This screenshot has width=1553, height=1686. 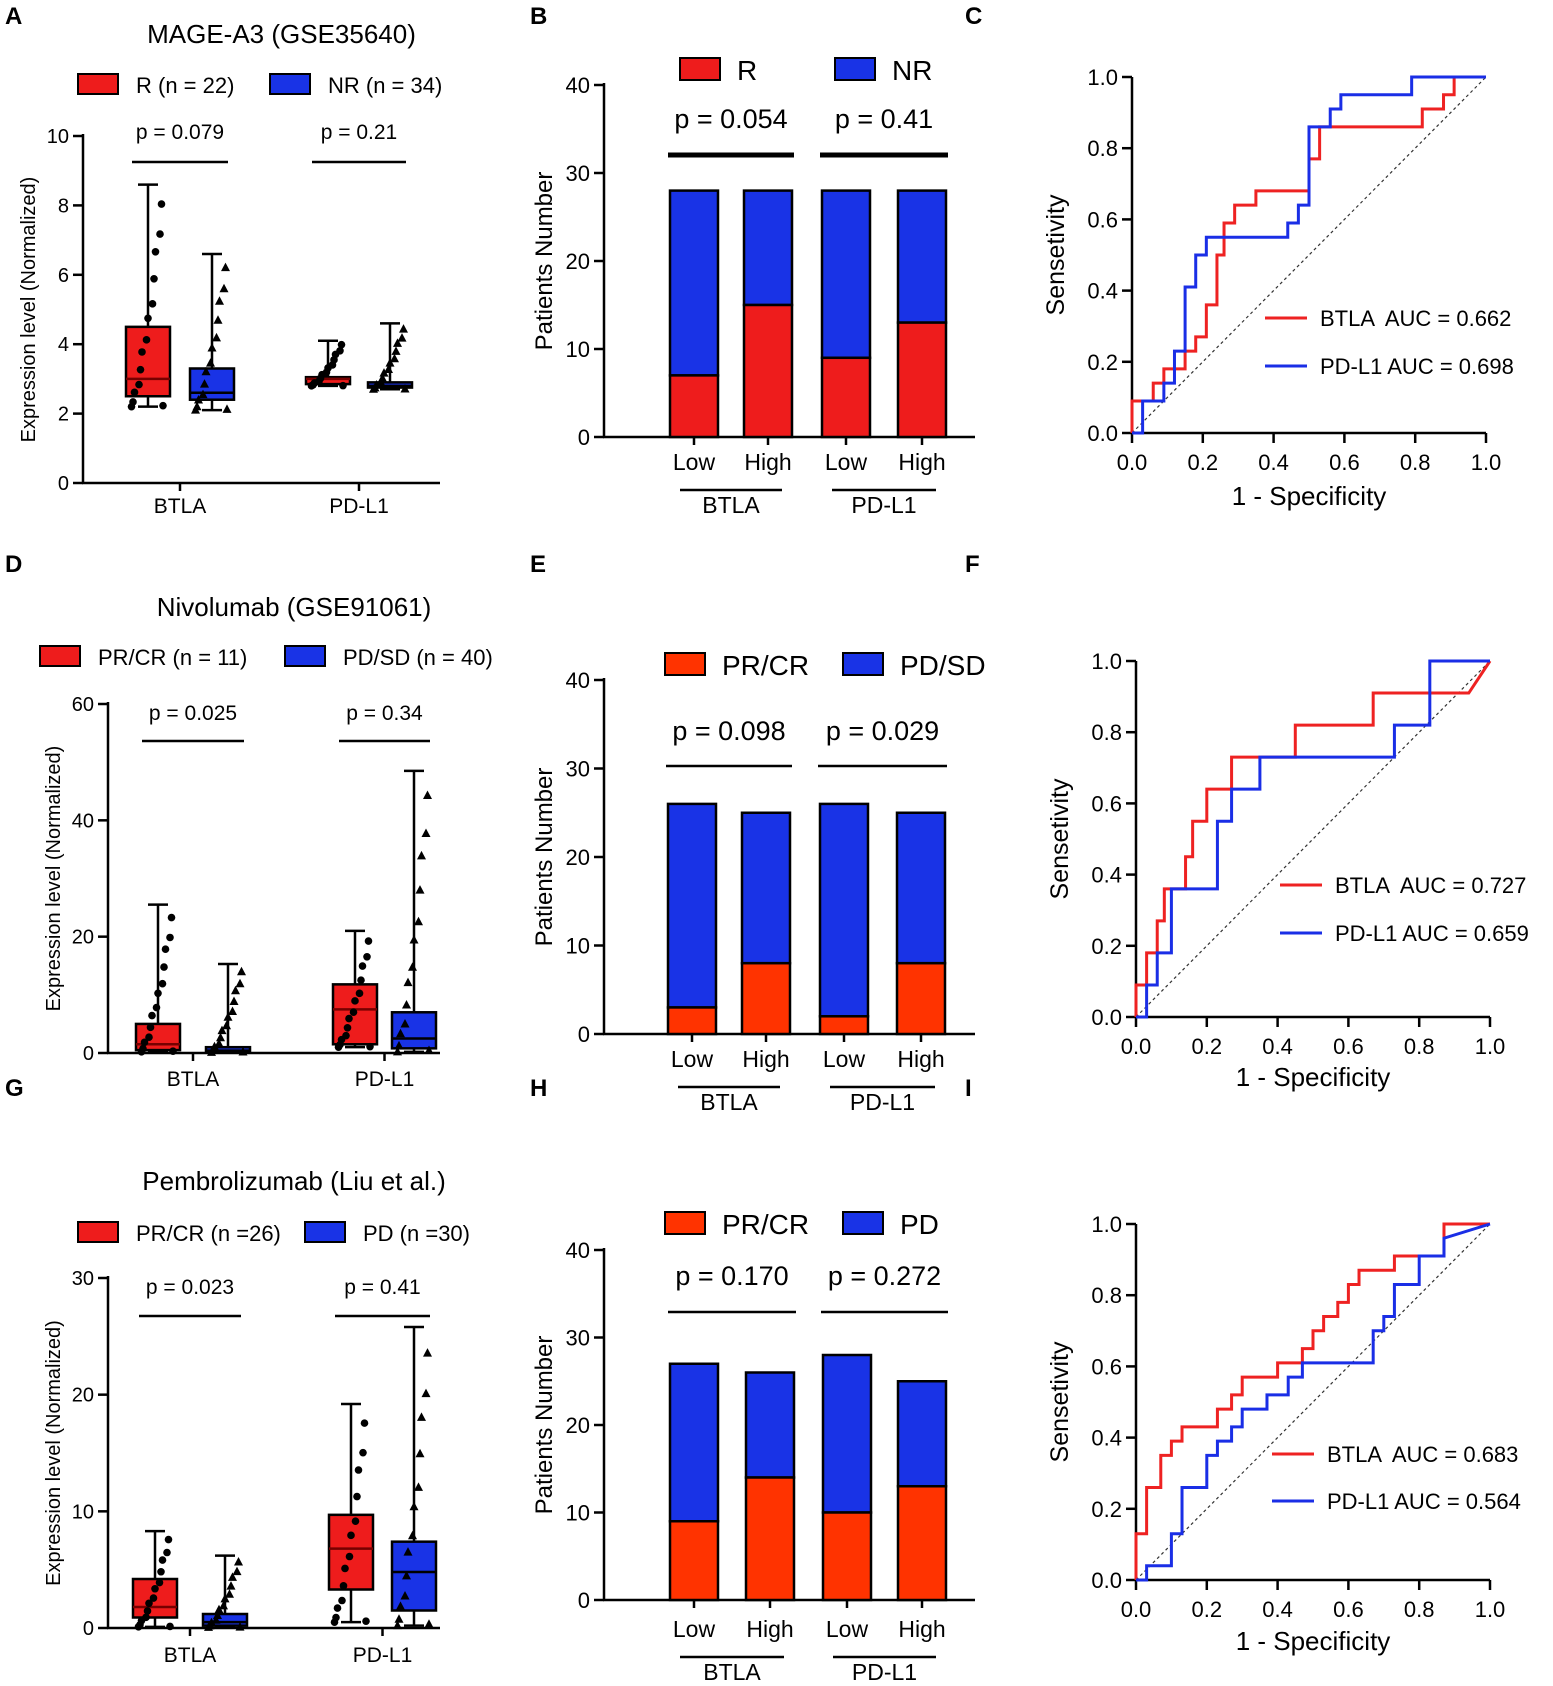 What do you see at coordinates (1313, 839) in the screenshot?
I see `roc-line-PD-L1` at bounding box center [1313, 839].